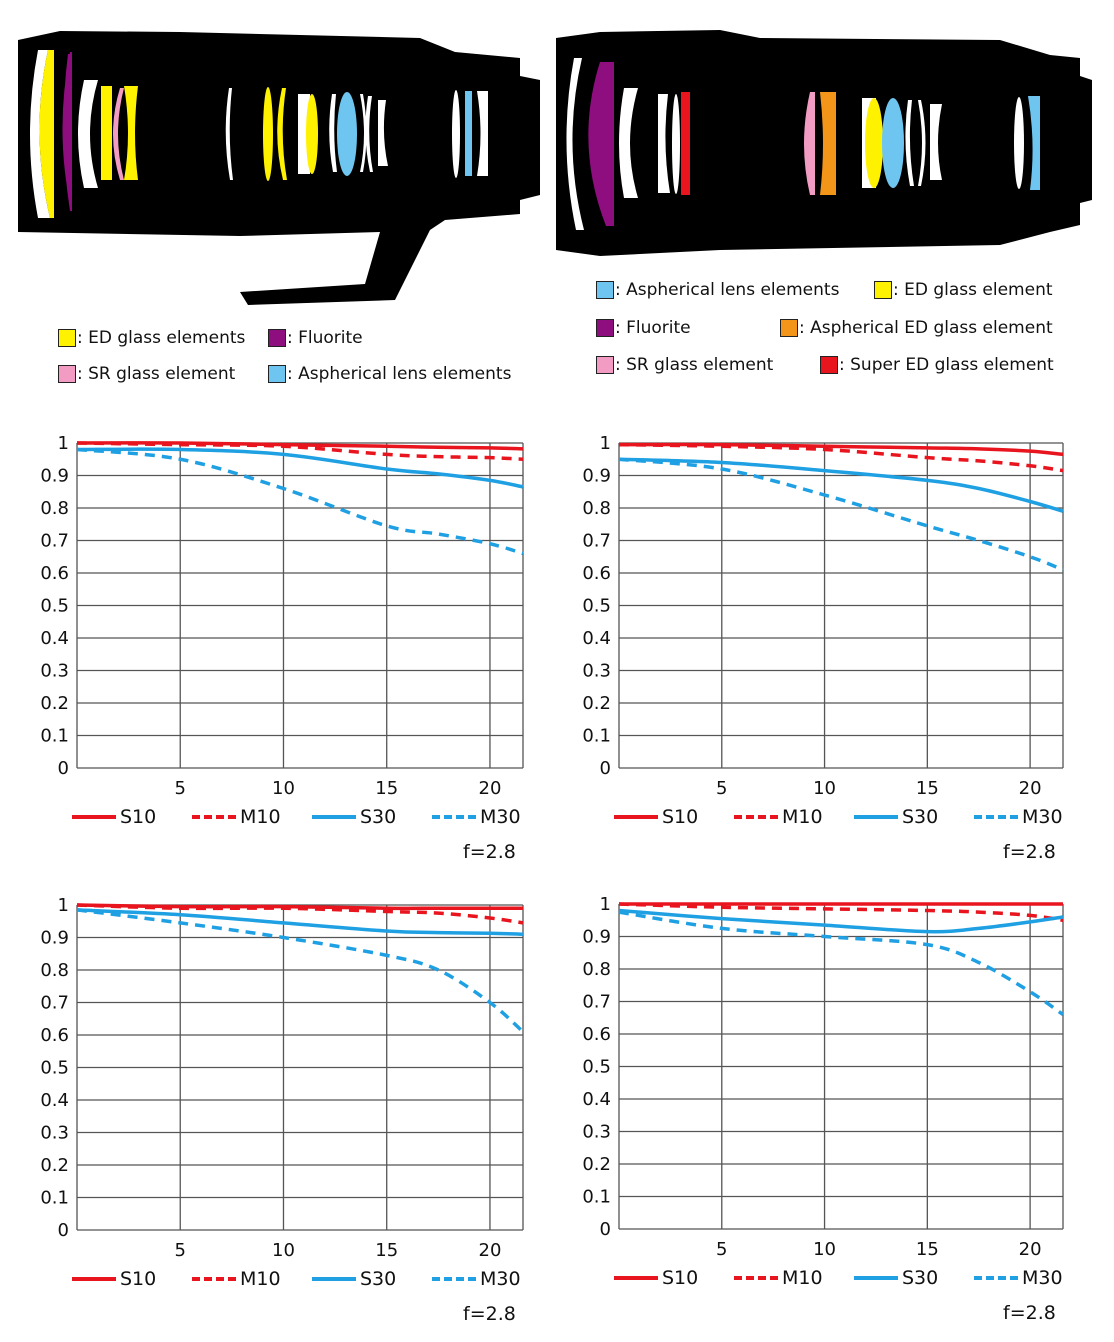 This screenshot has height=1342, width=1114. I want to click on legend-item-ed-glass: : ED glass element, so click(963, 290).